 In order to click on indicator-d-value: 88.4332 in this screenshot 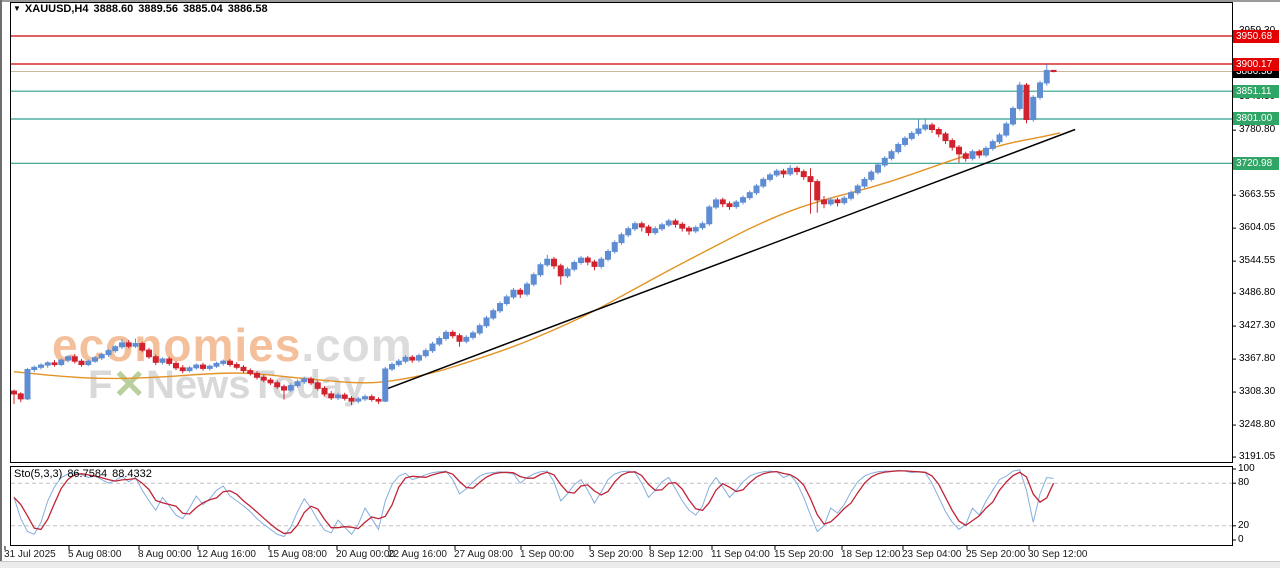, I will do `click(132, 474)`.